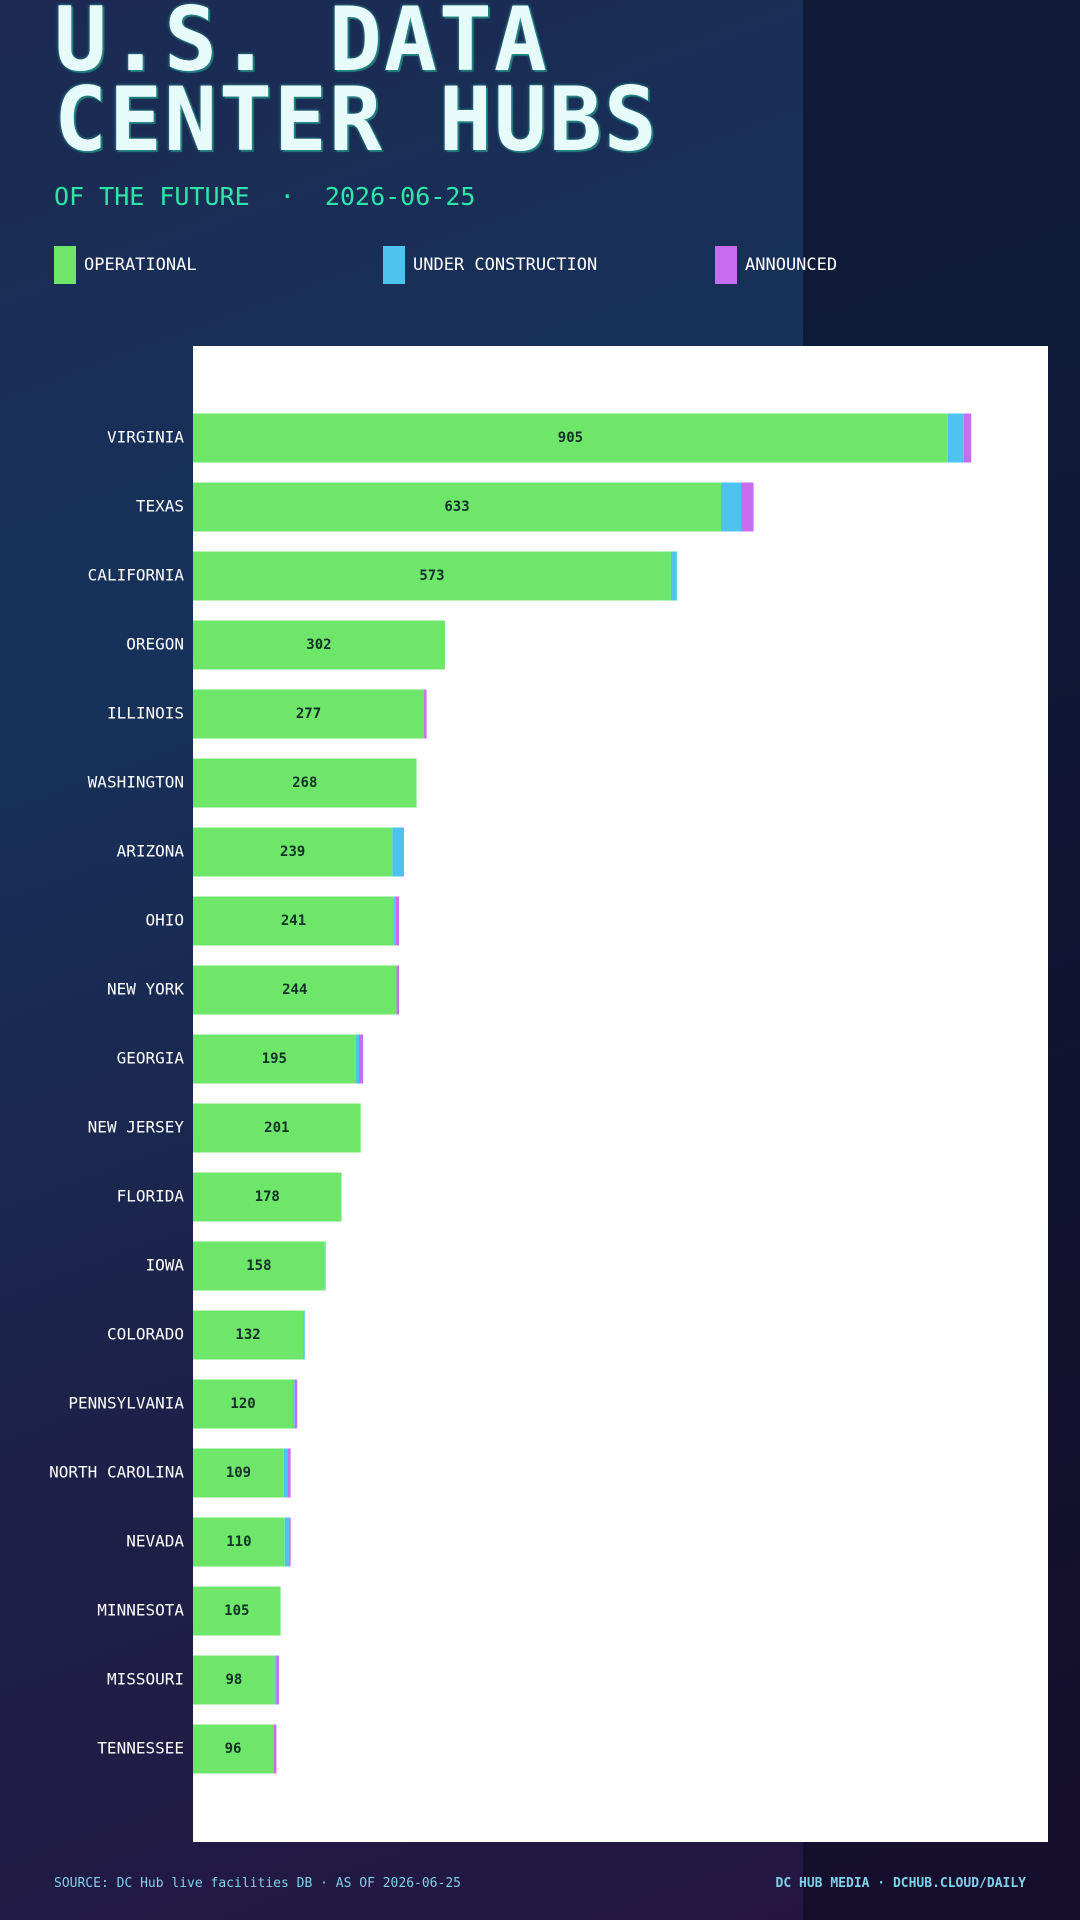 The width and height of the screenshot is (1080, 1920). What do you see at coordinates (140, 1610) in the screenshot?
I see `category-label: MINNESOTA` at bounding box center [140, 1610].